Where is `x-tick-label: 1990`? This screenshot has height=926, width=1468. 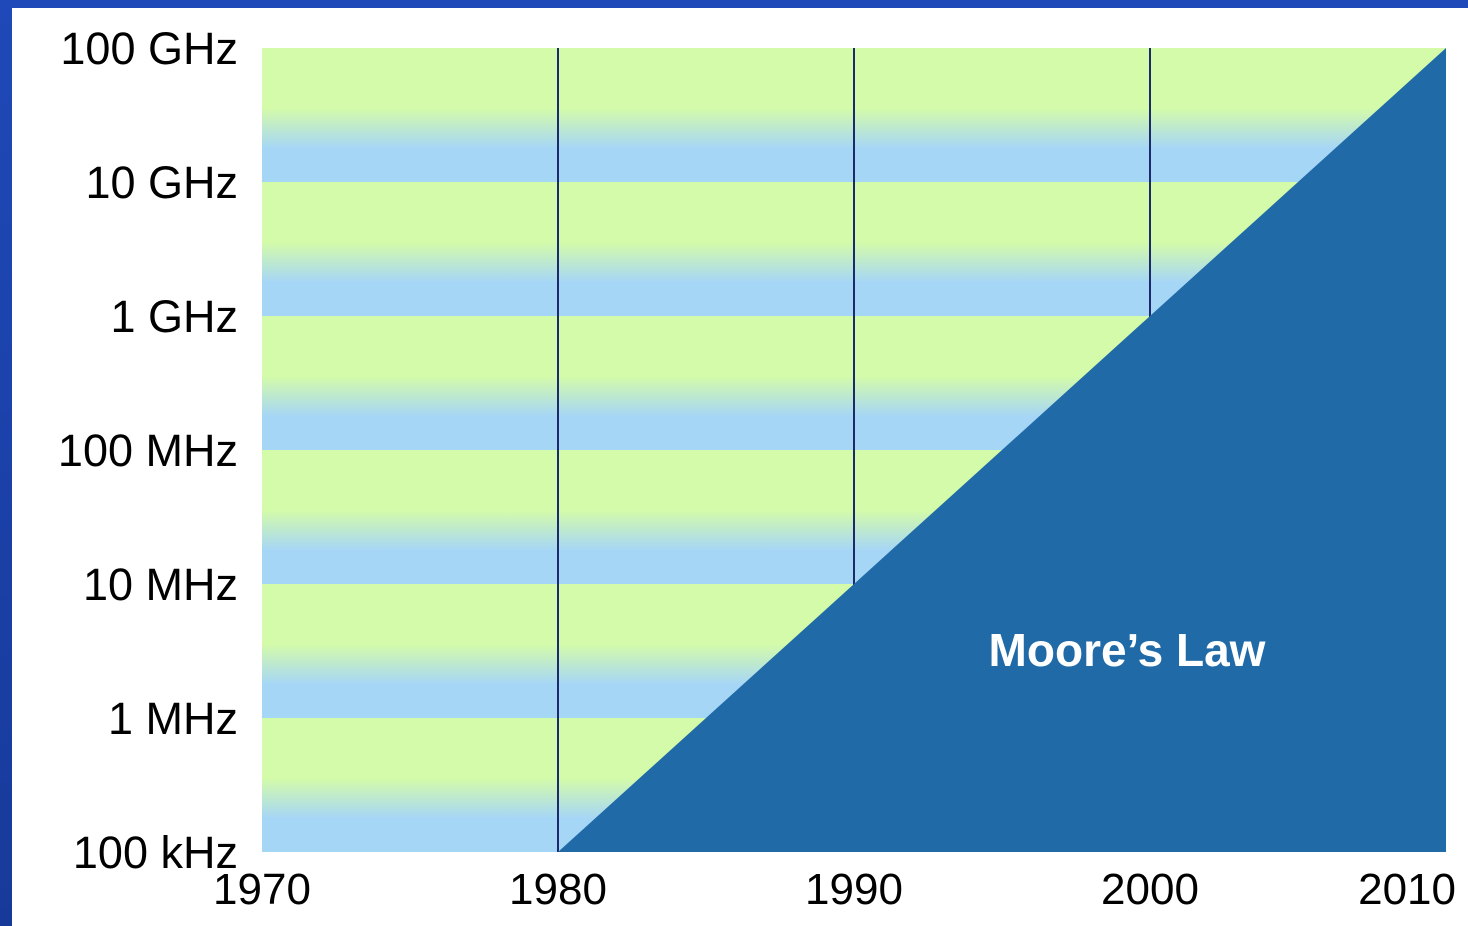
x-tick-label: 1990 is located at coordinates (854, 889).